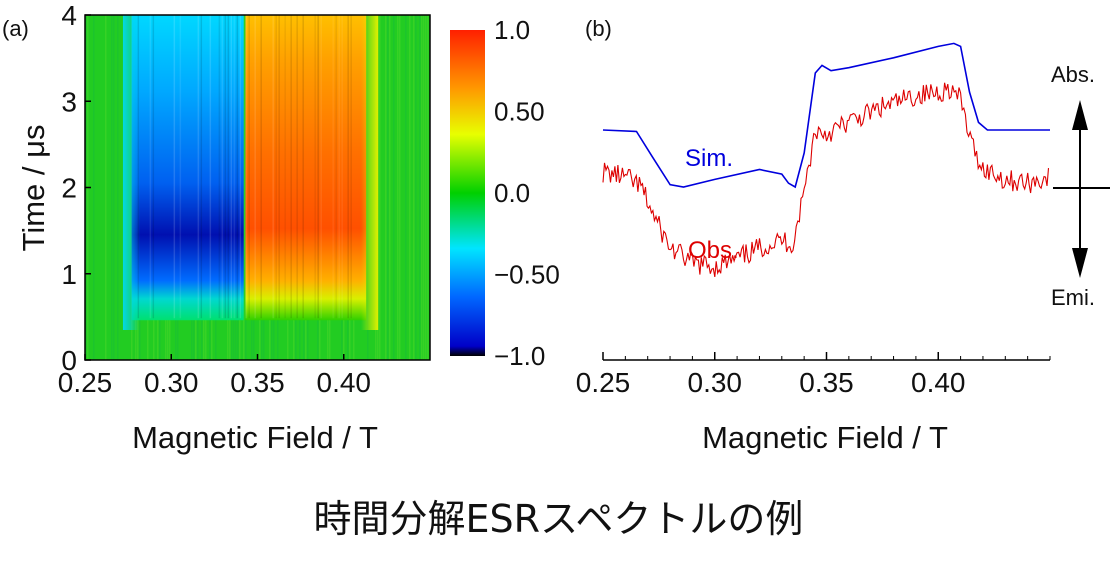  I want to click on heatmap-y-tick-label: 4, so click(69, 15).